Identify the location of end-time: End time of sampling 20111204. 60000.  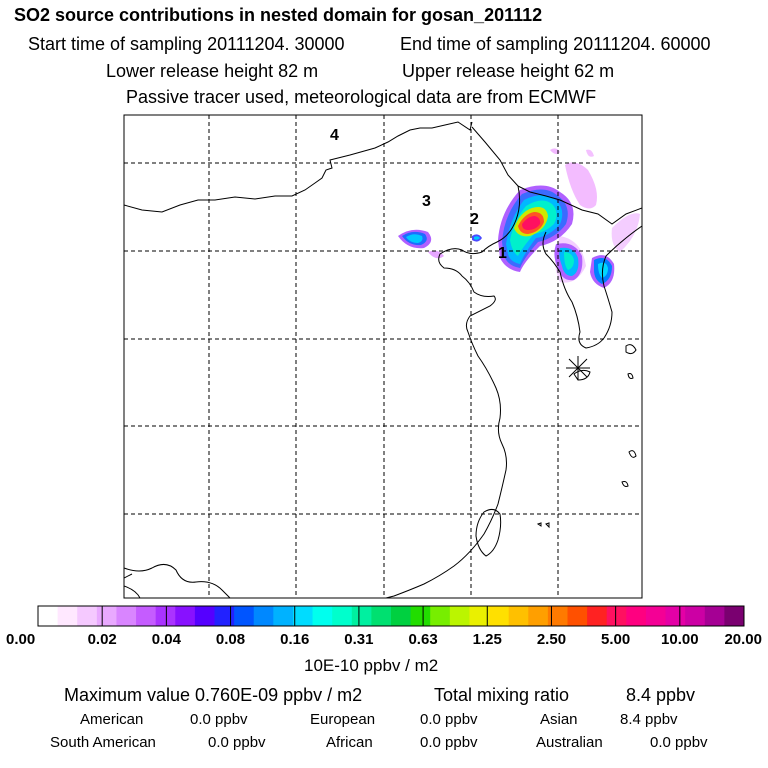
(555, 44).